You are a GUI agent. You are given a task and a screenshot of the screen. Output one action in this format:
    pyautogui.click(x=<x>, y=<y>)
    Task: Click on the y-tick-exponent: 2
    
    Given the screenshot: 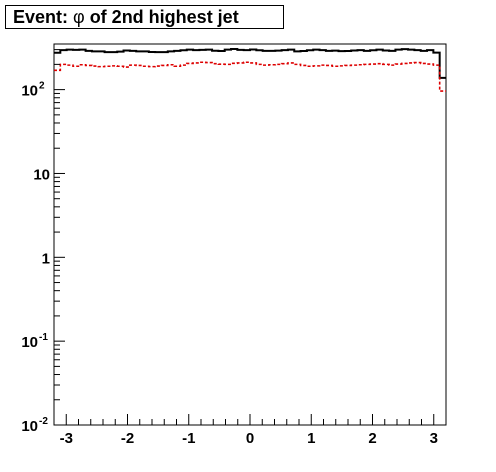 What is the action you would take?
    pyautogui.click(x=42, y=86)
    